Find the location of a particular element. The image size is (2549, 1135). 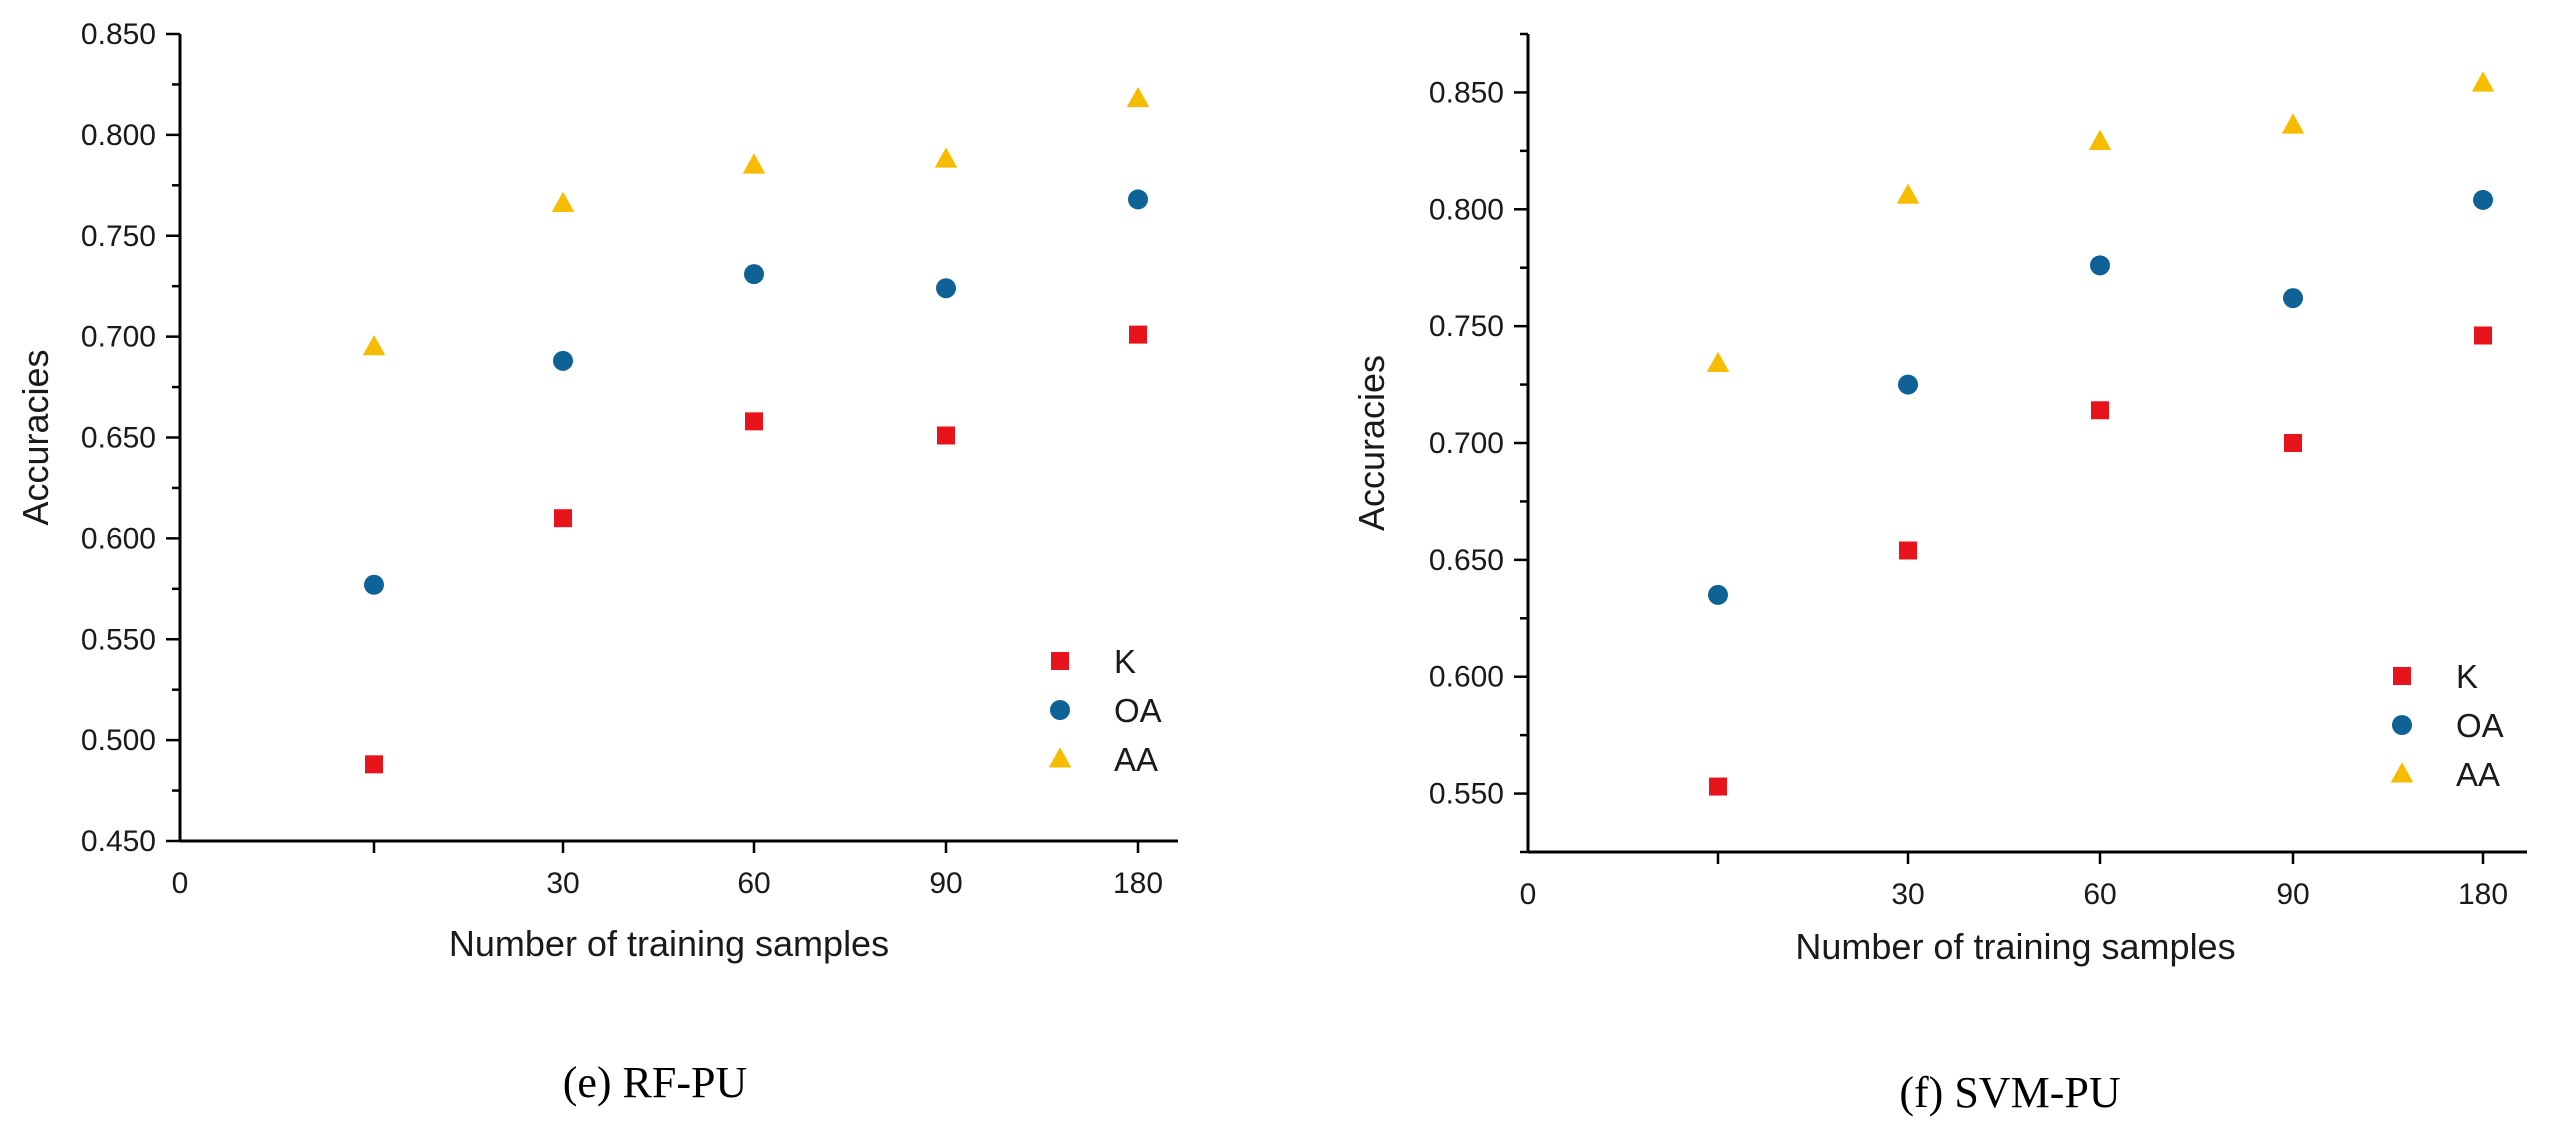

chart-caption: (e) RF-PU is located at coordinates (655, 1082).